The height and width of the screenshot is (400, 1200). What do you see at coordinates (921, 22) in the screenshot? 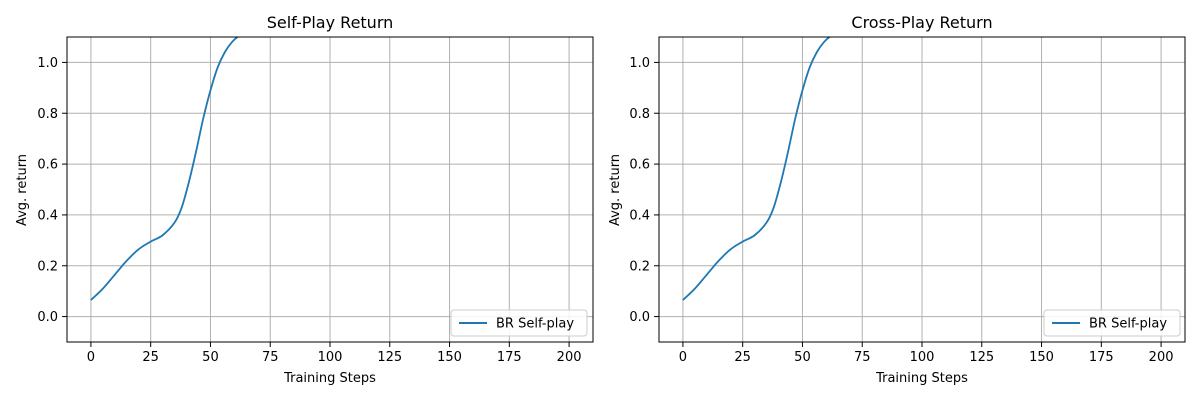
I see `chart-title: Cross-Play Return` at bounding box center [921, 22].